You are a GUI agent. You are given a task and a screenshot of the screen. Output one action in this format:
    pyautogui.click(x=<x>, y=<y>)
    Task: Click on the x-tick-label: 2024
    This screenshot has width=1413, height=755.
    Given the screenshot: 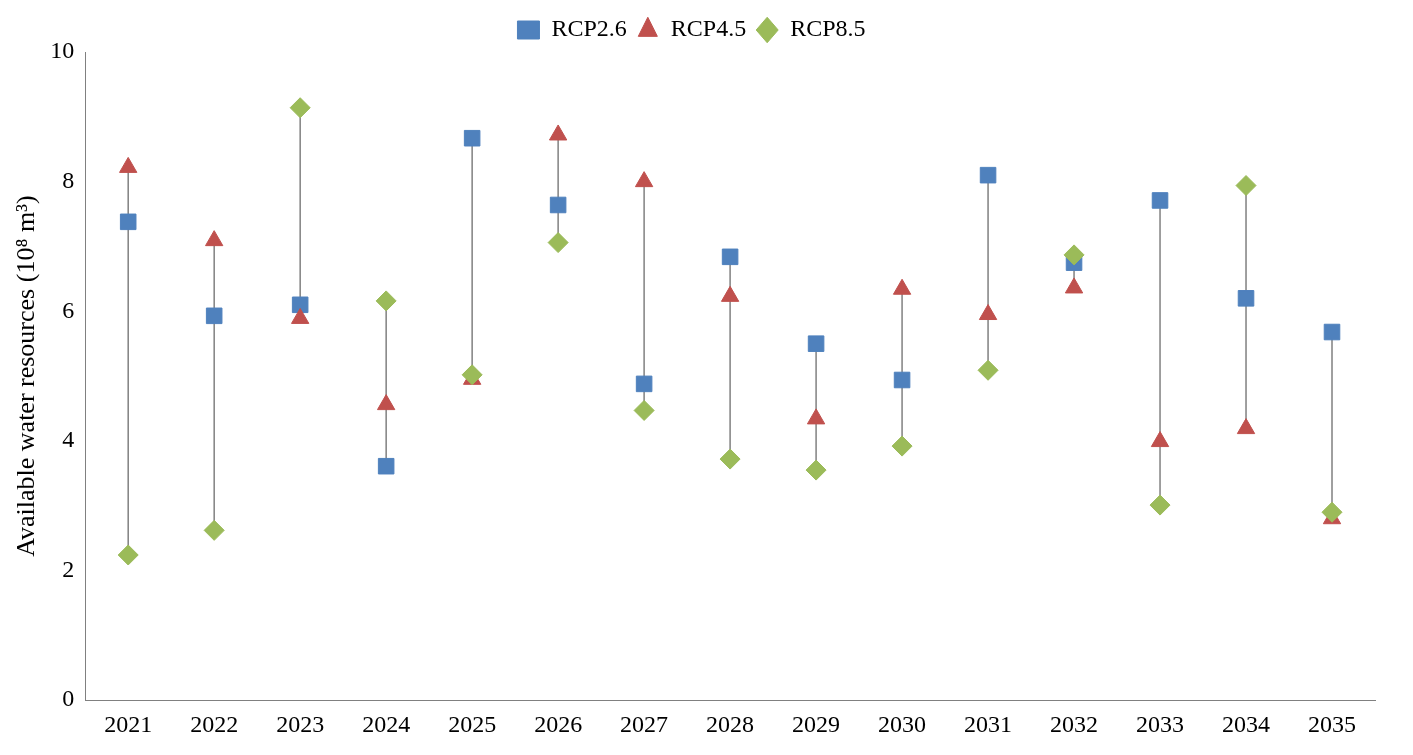 What is the action you would take?
    pyautogui.click(x=386, y=723)
    